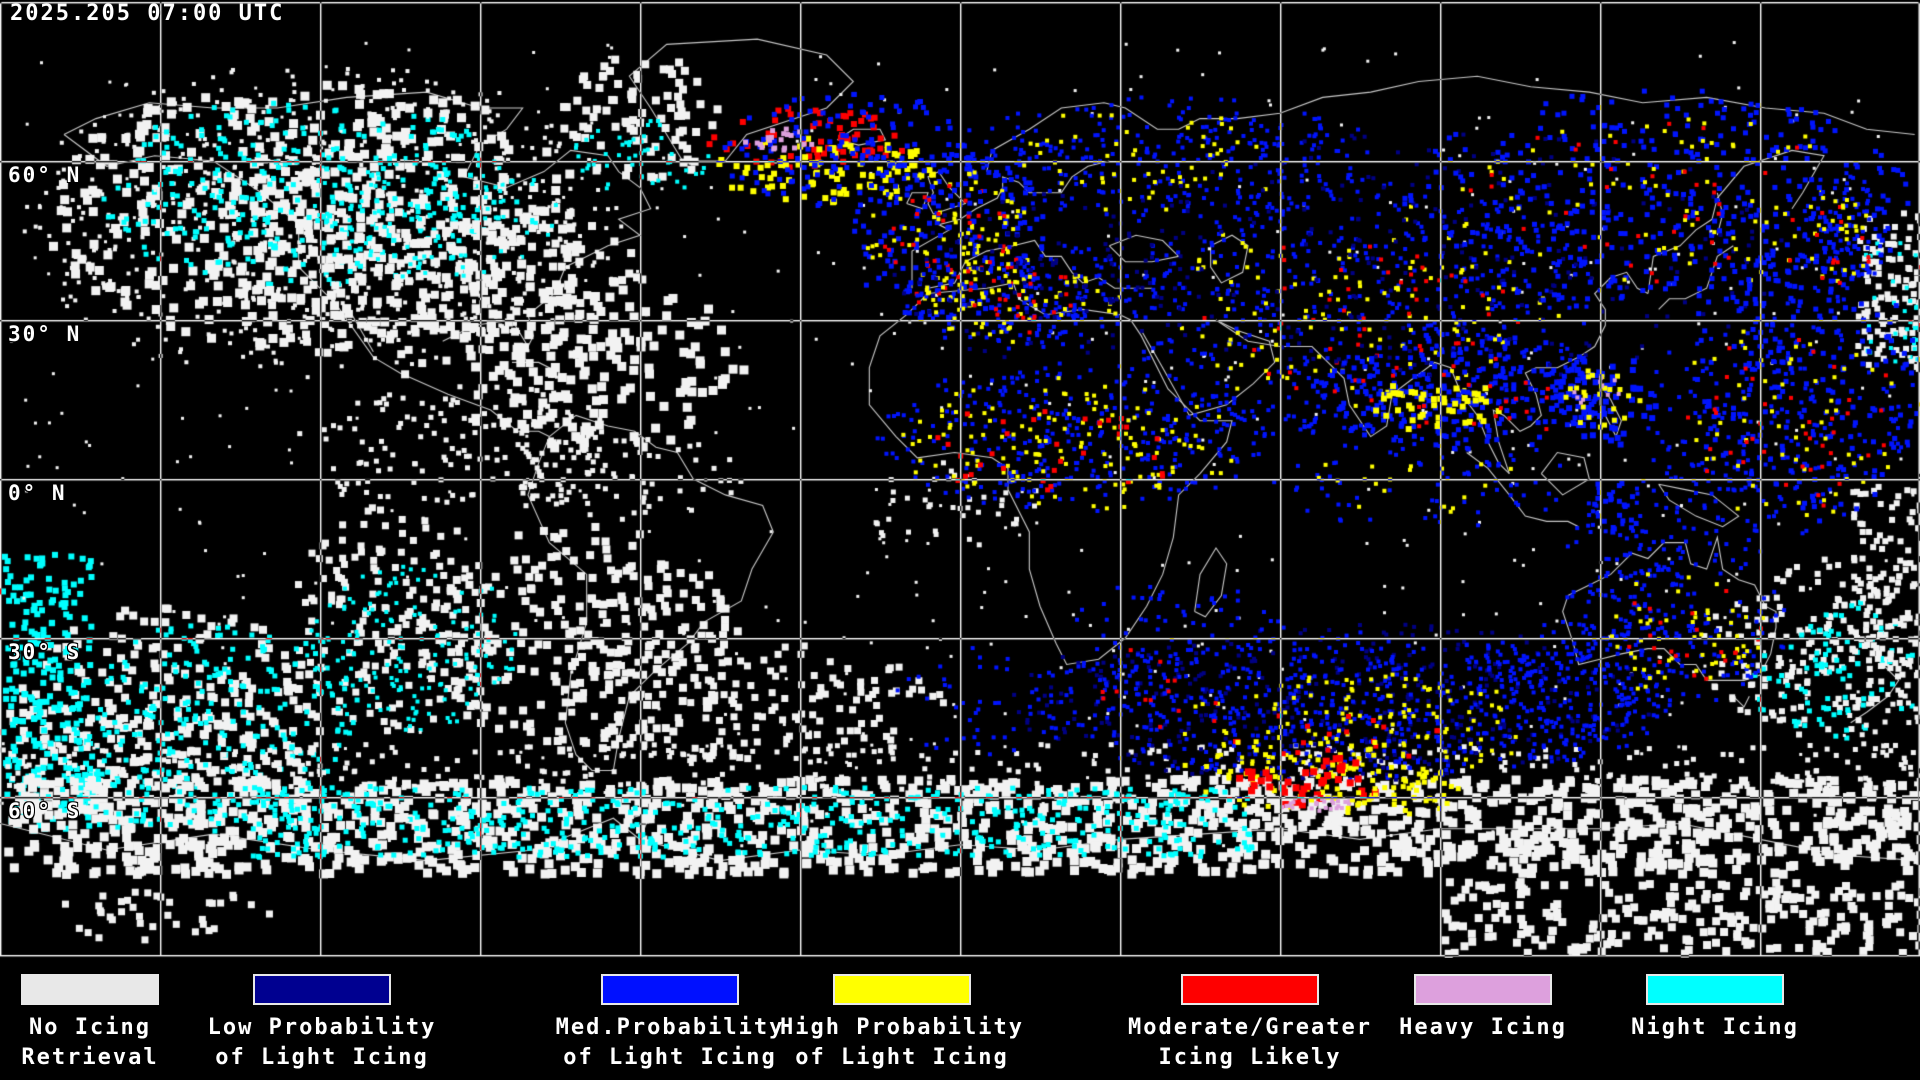 This screenshot has width=1920, height=1080. I want to click on legend-item-no-icing-retrieval: No Icing Retrieval, so click(115, 1023).